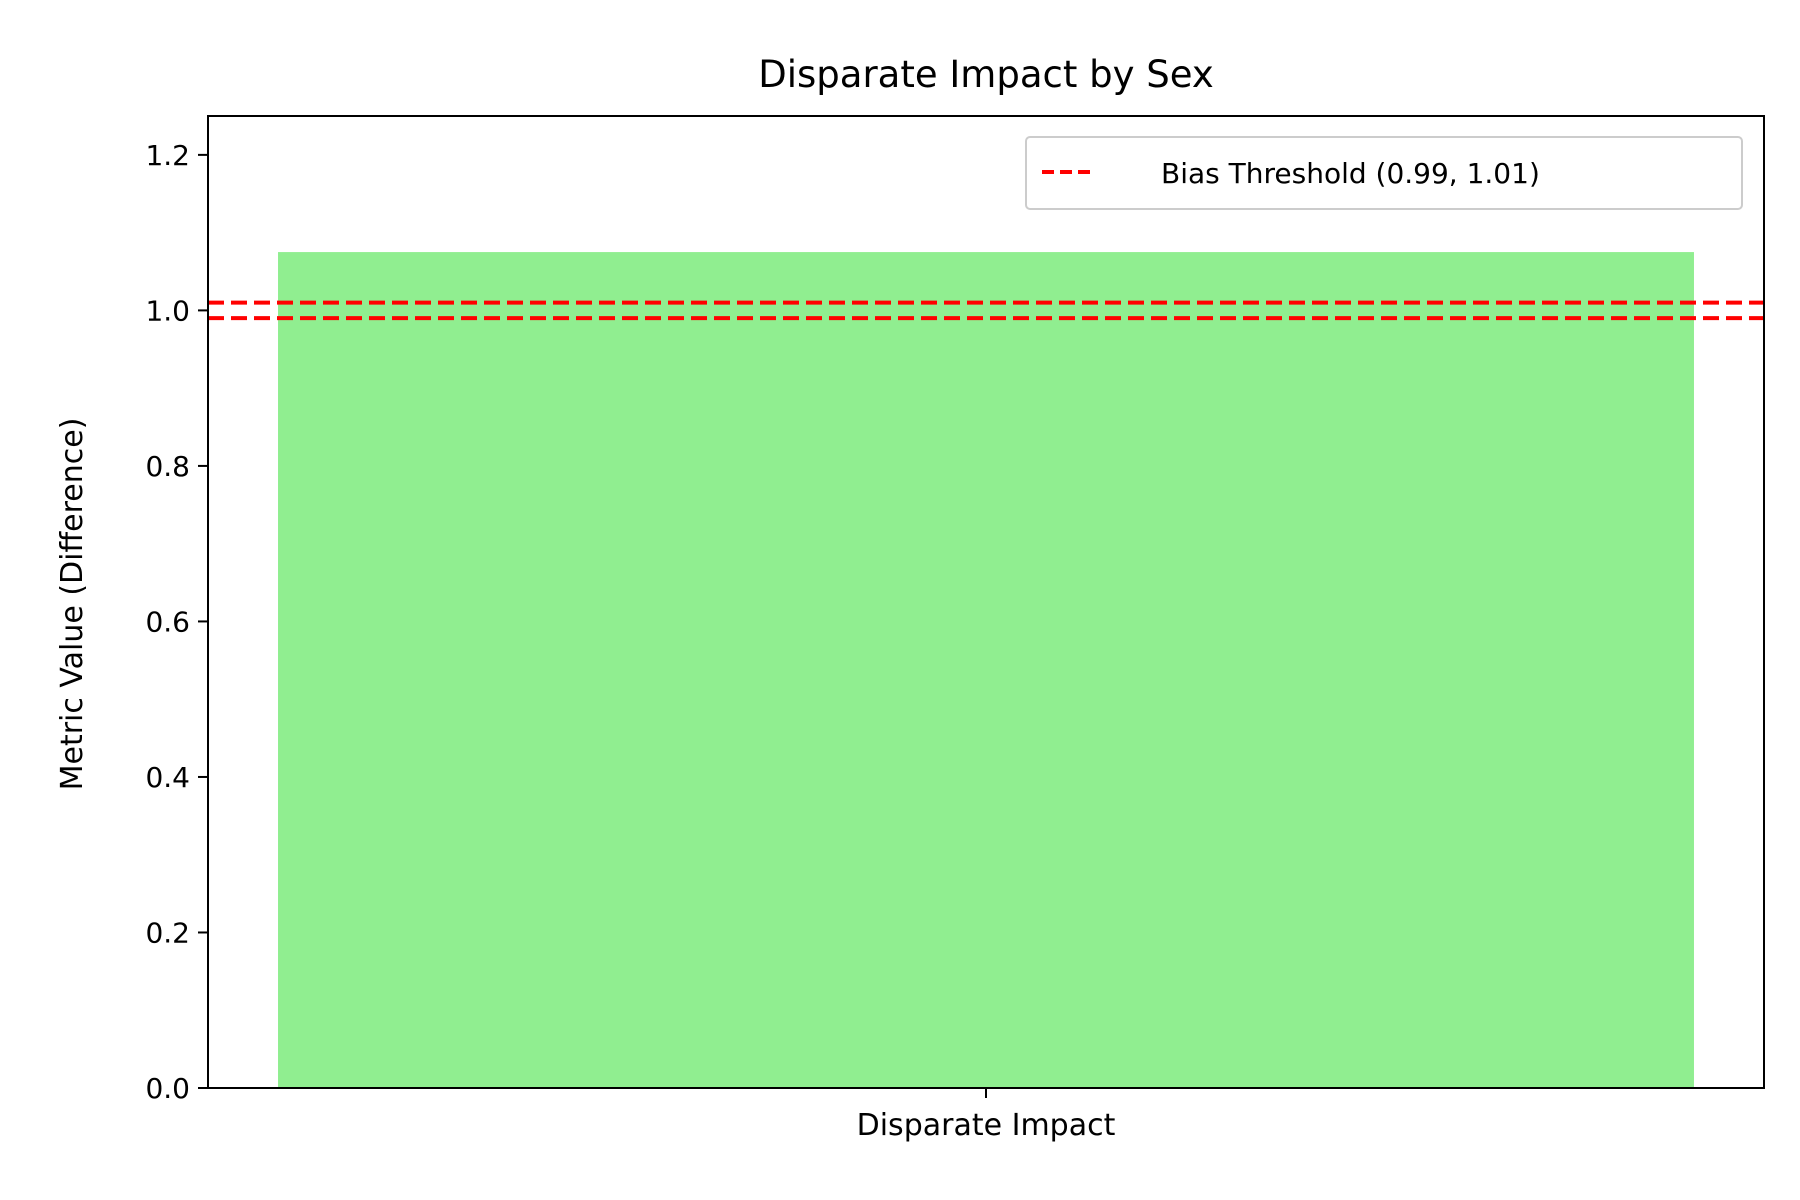 The width and height of the screenshot is (1800, 1200). Describe the element at coordinates (986, 1125) in the screenshot. I see `x-tick-label: Disparate Impact` at that location.